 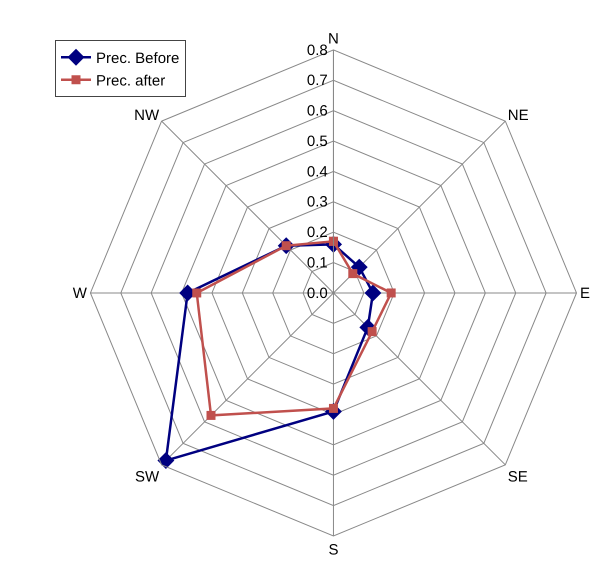 What do you see at coordinates (585, 293) in the screenshot?
I see `spoke-label: E` at bounding box center [585, 293].